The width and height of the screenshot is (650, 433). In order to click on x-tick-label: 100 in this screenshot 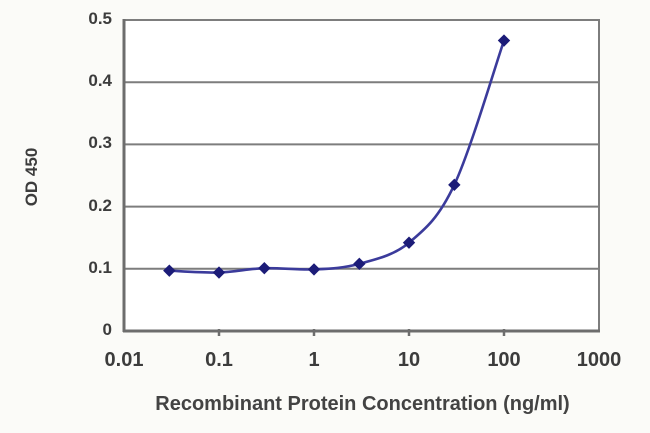, I will do `click(504, 360)`.